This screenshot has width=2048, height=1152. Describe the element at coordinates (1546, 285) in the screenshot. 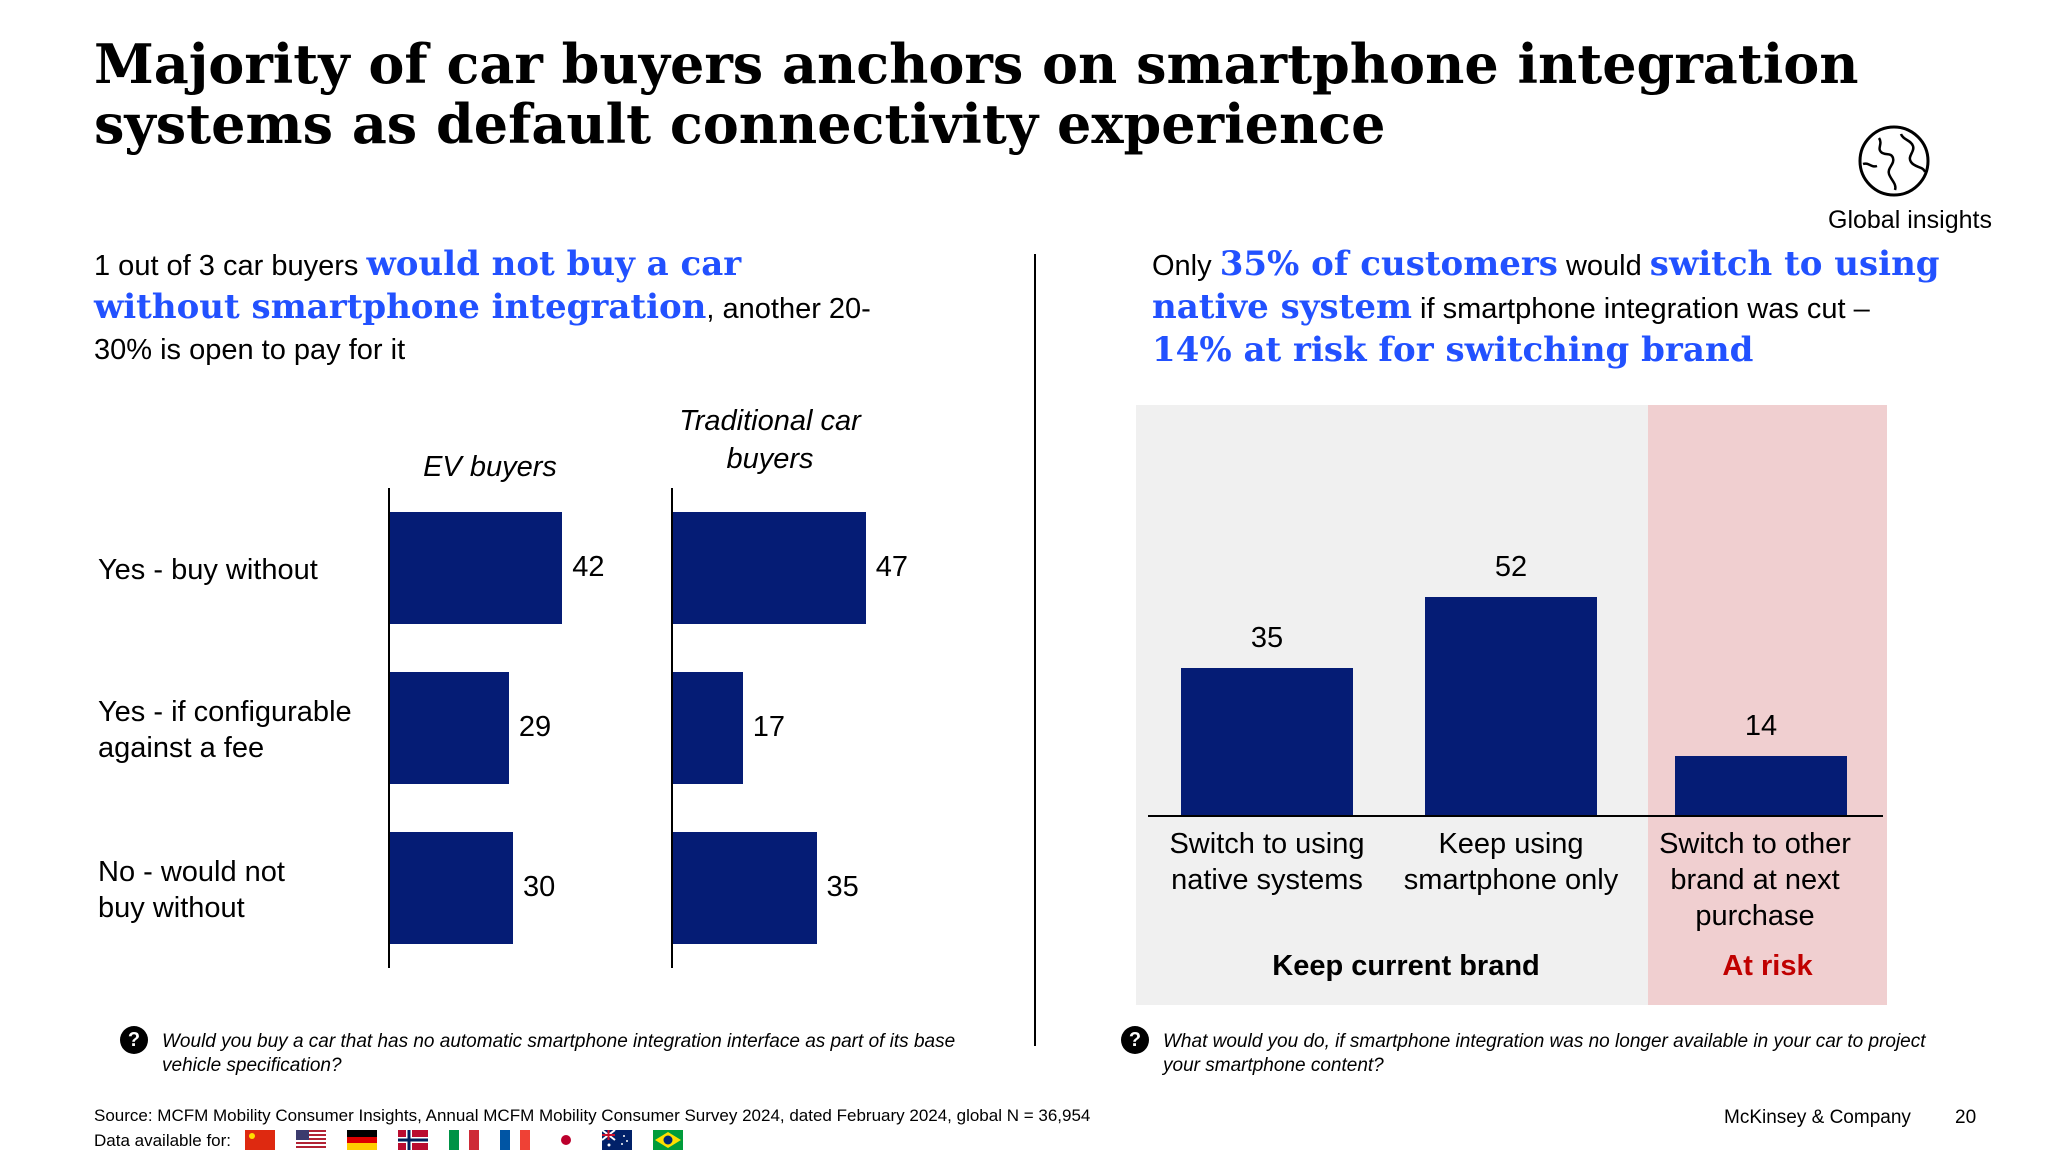

I see `right-subheading-highlight-2: switch to using native system` at that location.